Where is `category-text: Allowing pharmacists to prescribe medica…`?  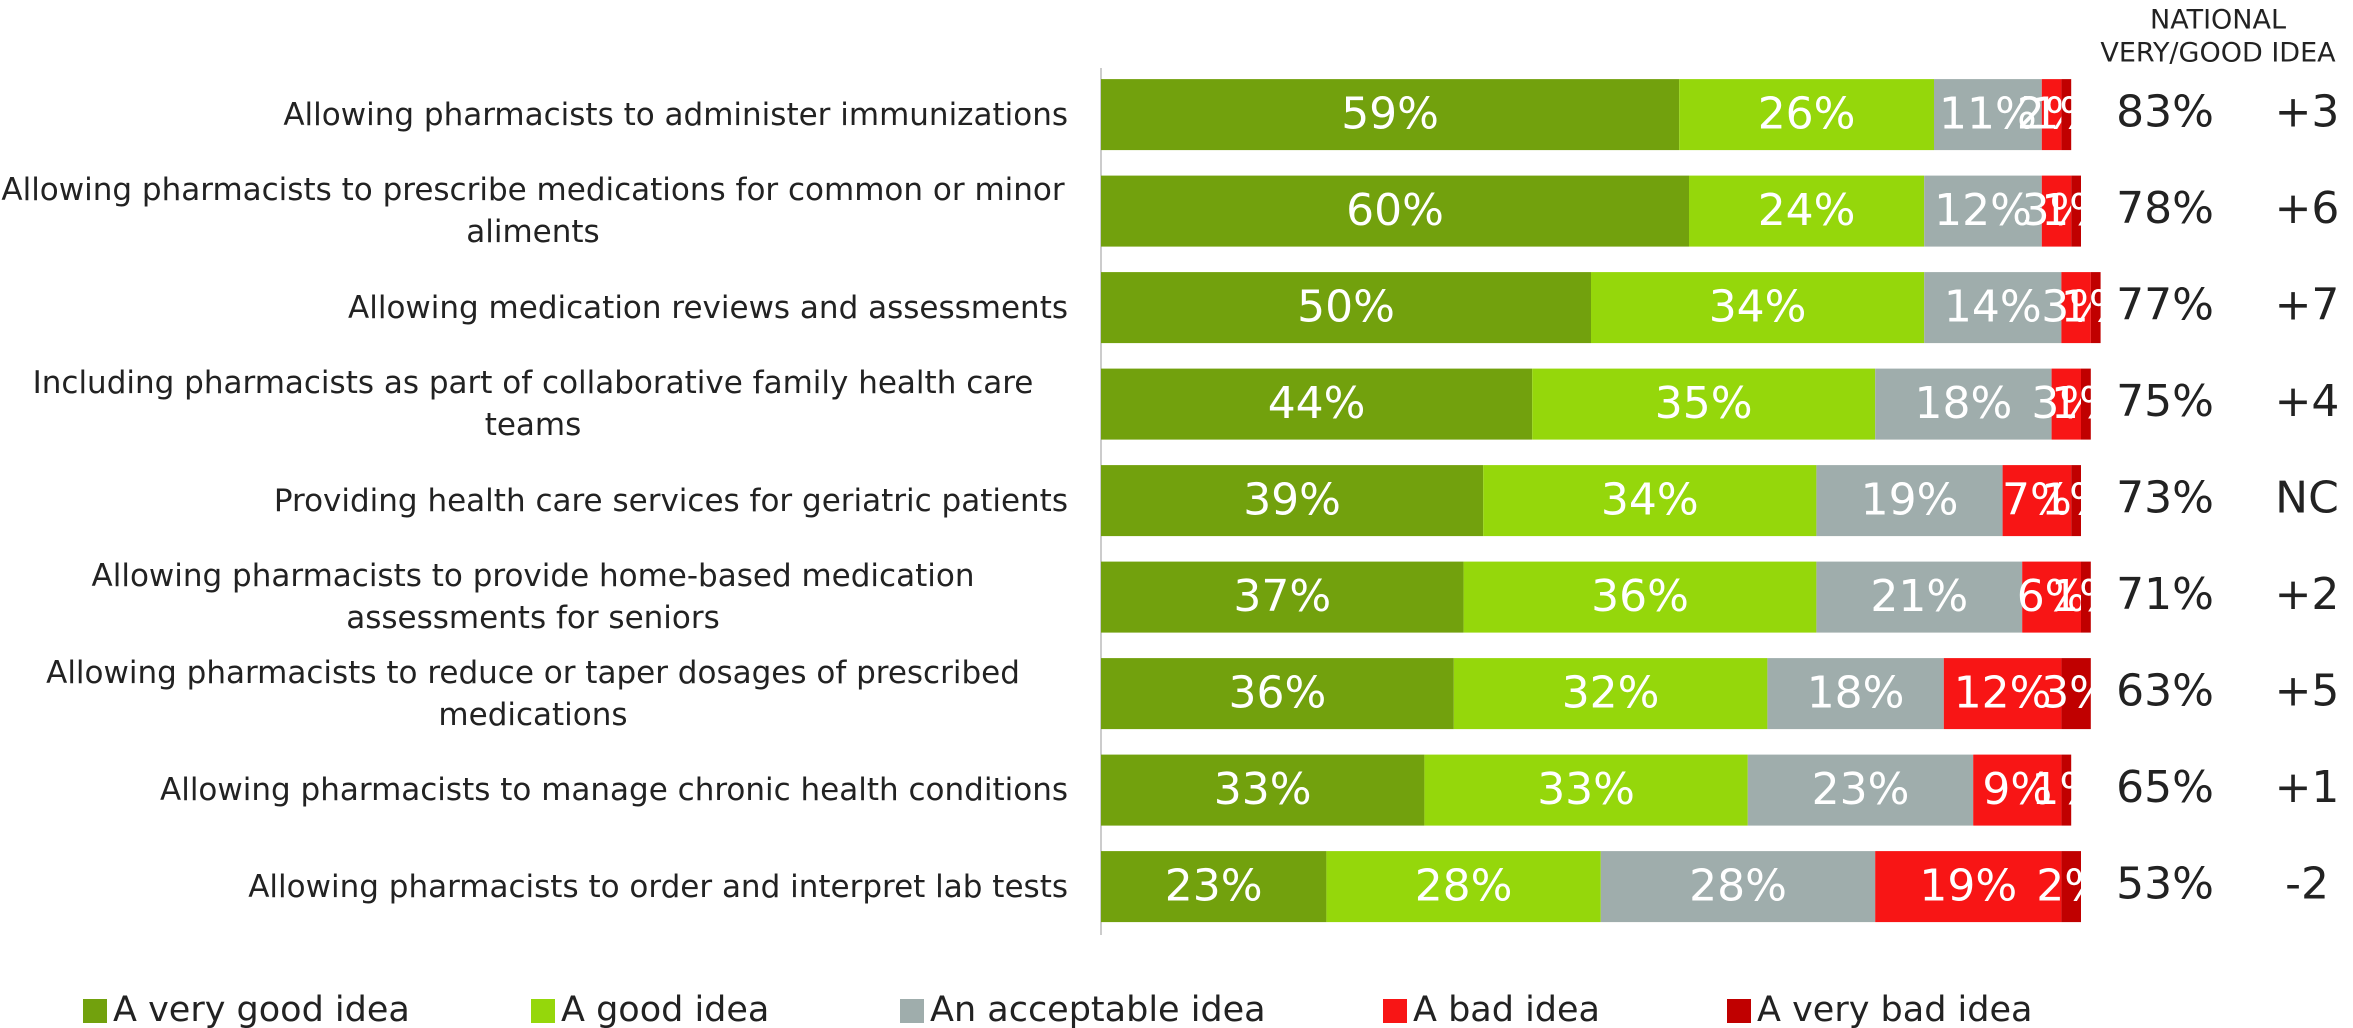
category-text: Allowing pharmacists to prescribe medica… is located at coordinates (533, 211).